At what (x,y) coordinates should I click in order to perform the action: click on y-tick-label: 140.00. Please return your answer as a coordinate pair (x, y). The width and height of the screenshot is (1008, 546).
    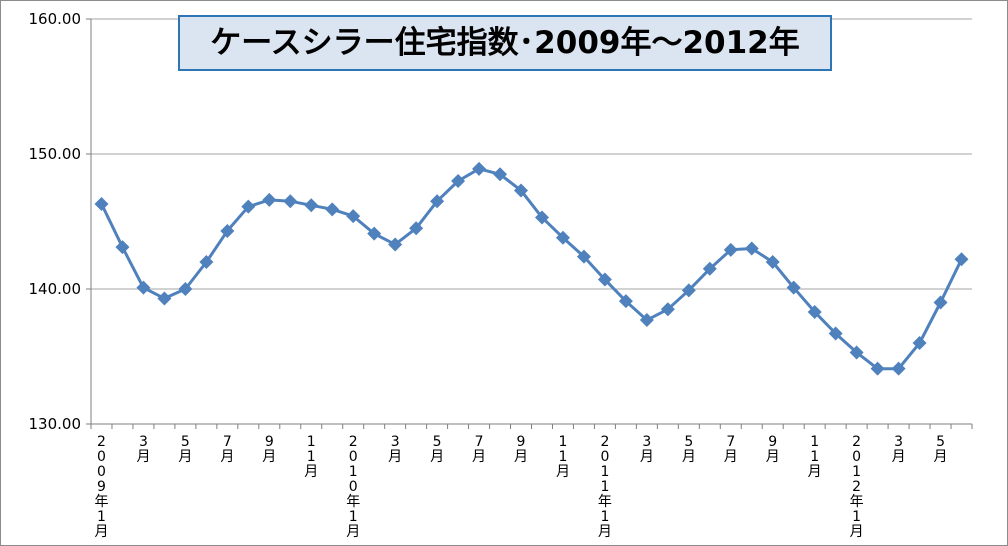
    Looking at the image, I should click on (55, 289).